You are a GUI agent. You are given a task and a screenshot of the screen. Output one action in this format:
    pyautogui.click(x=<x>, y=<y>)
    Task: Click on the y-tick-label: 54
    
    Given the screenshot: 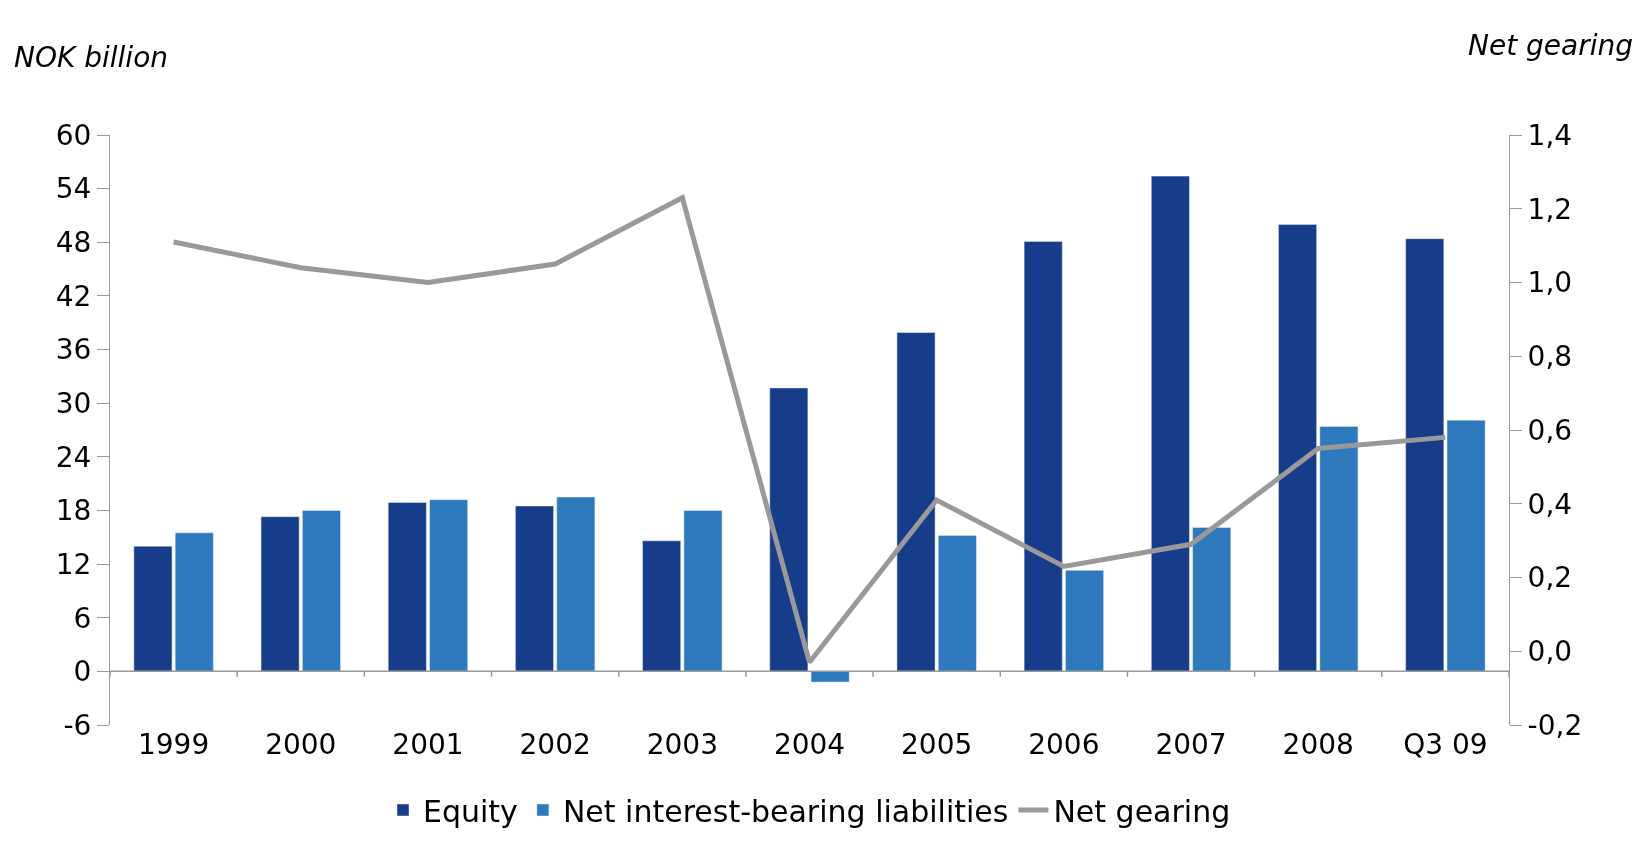 What is the action you would take?
    pyautogui.click(x=73, y=189)
    